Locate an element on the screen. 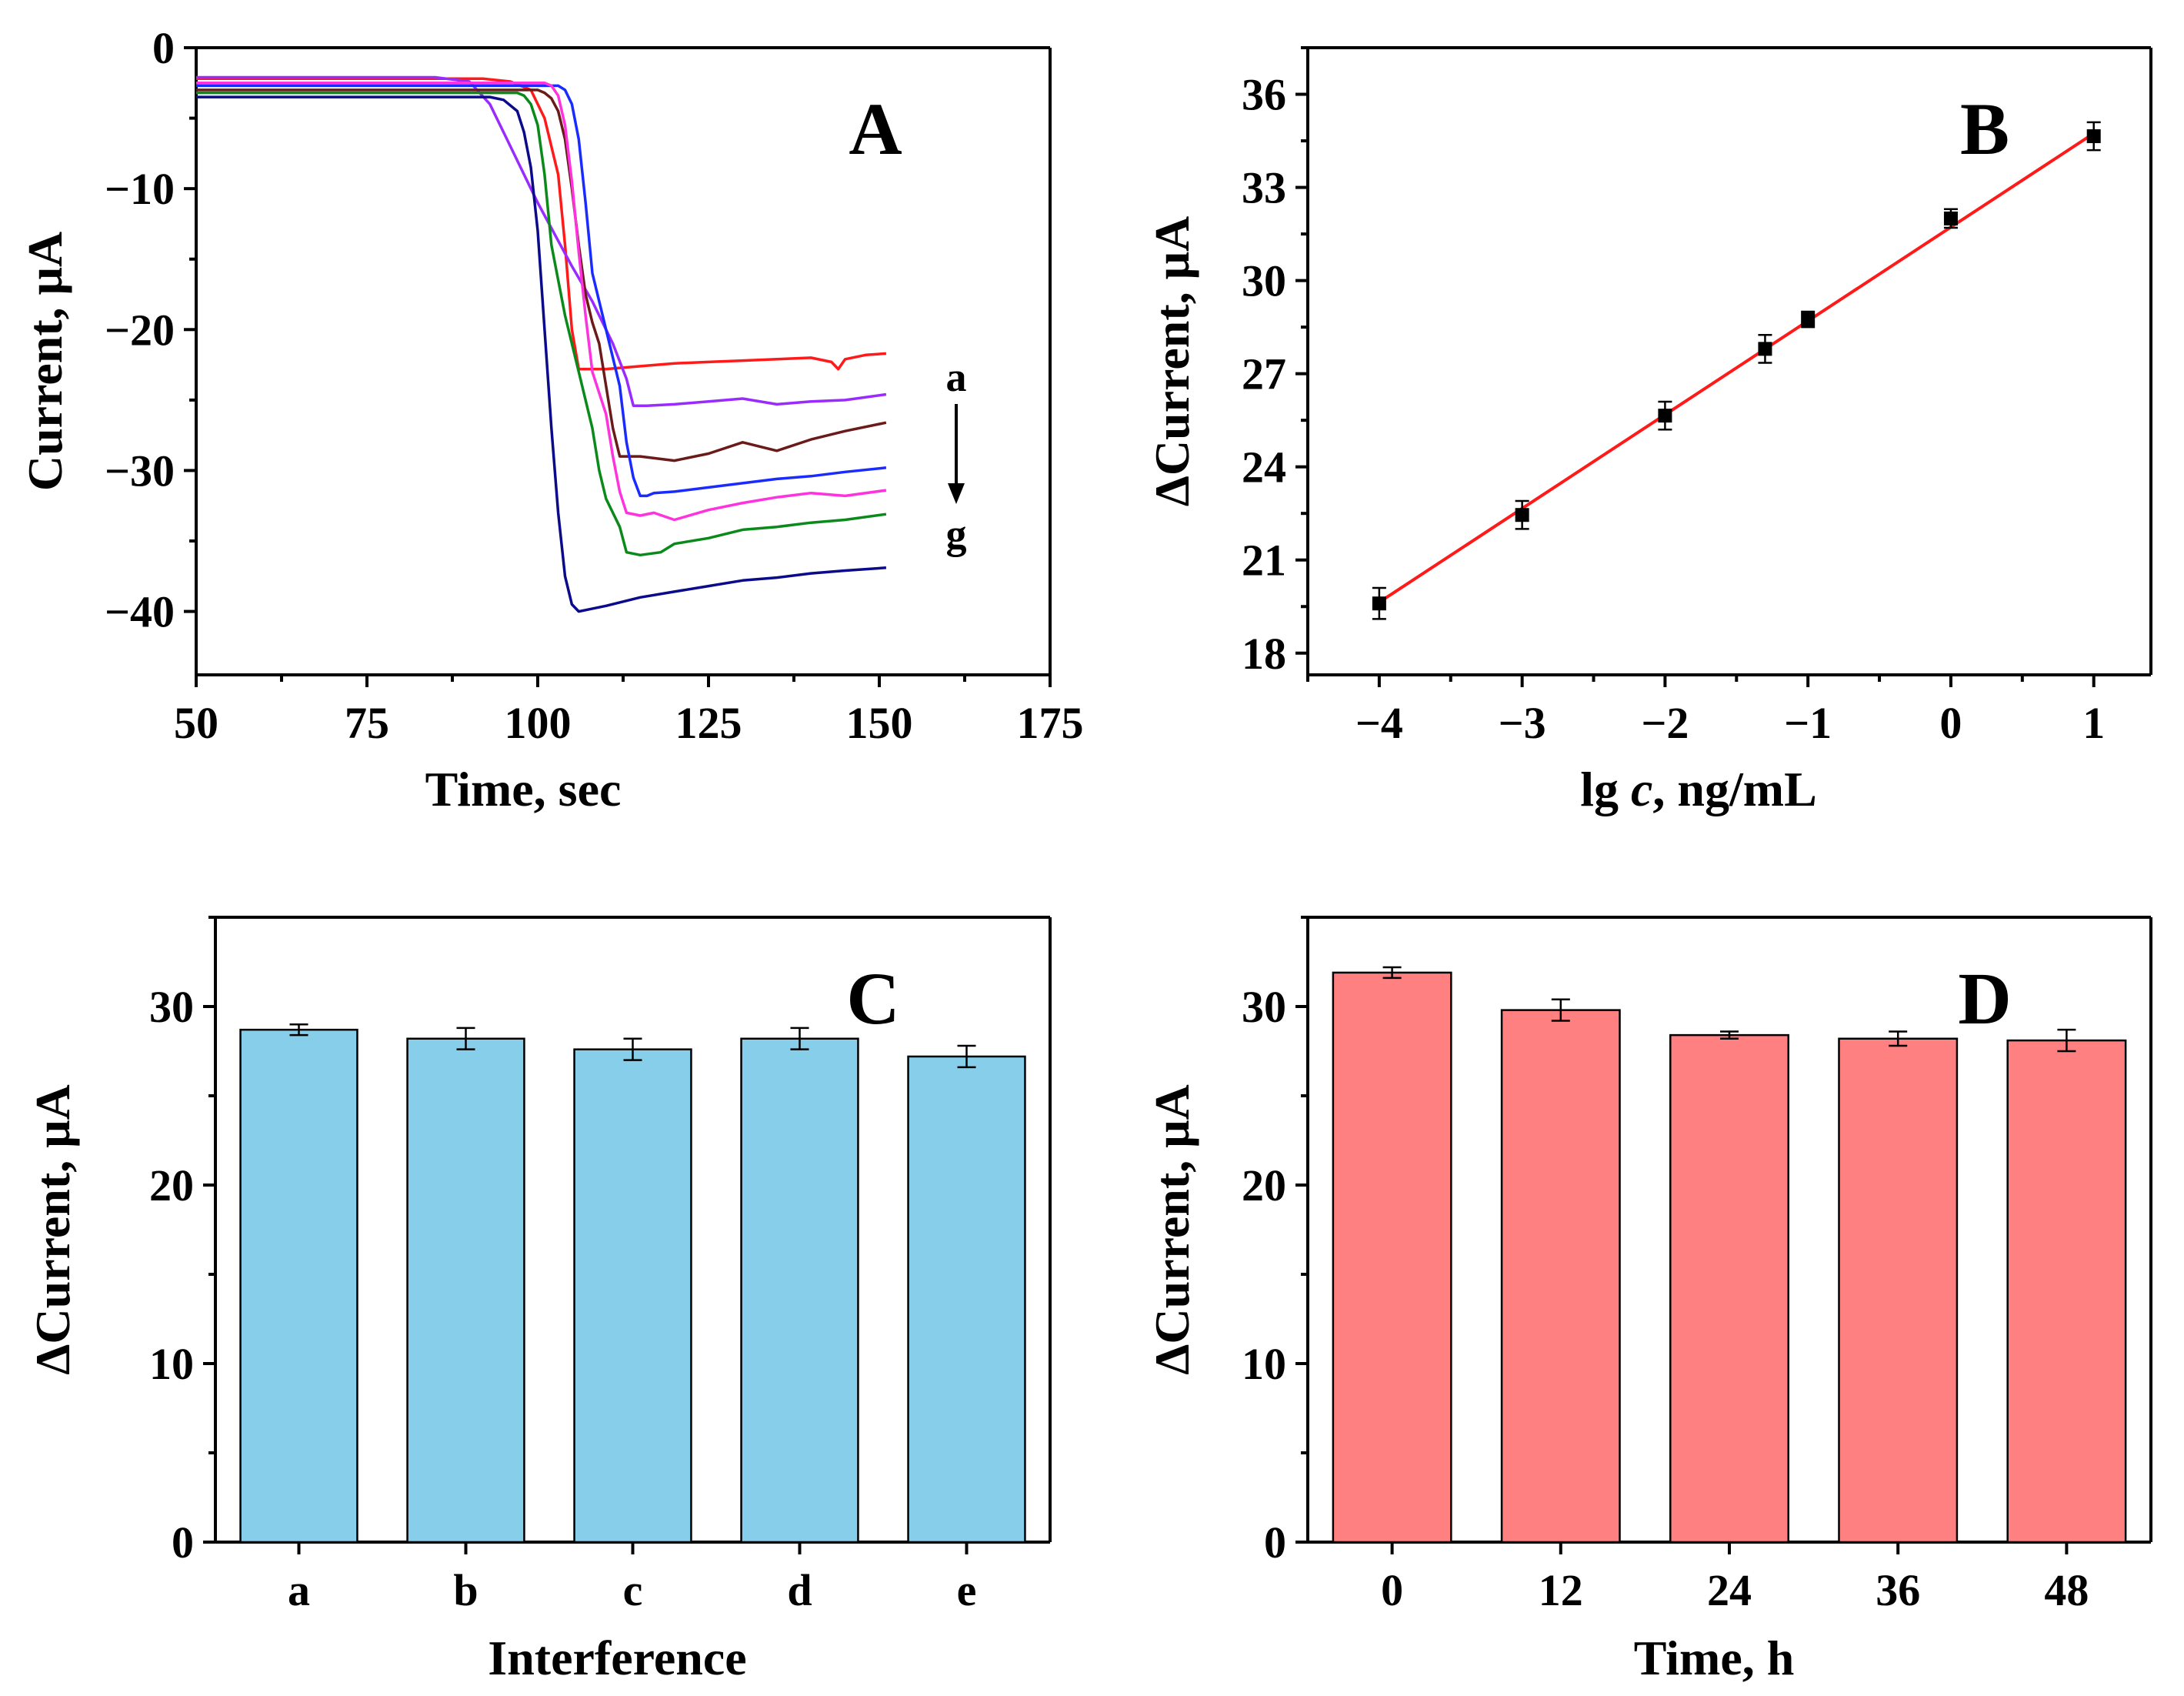 This screenshot has height=1696, width=2184. annotation-bottom: g is located at coordinates (956, 534).